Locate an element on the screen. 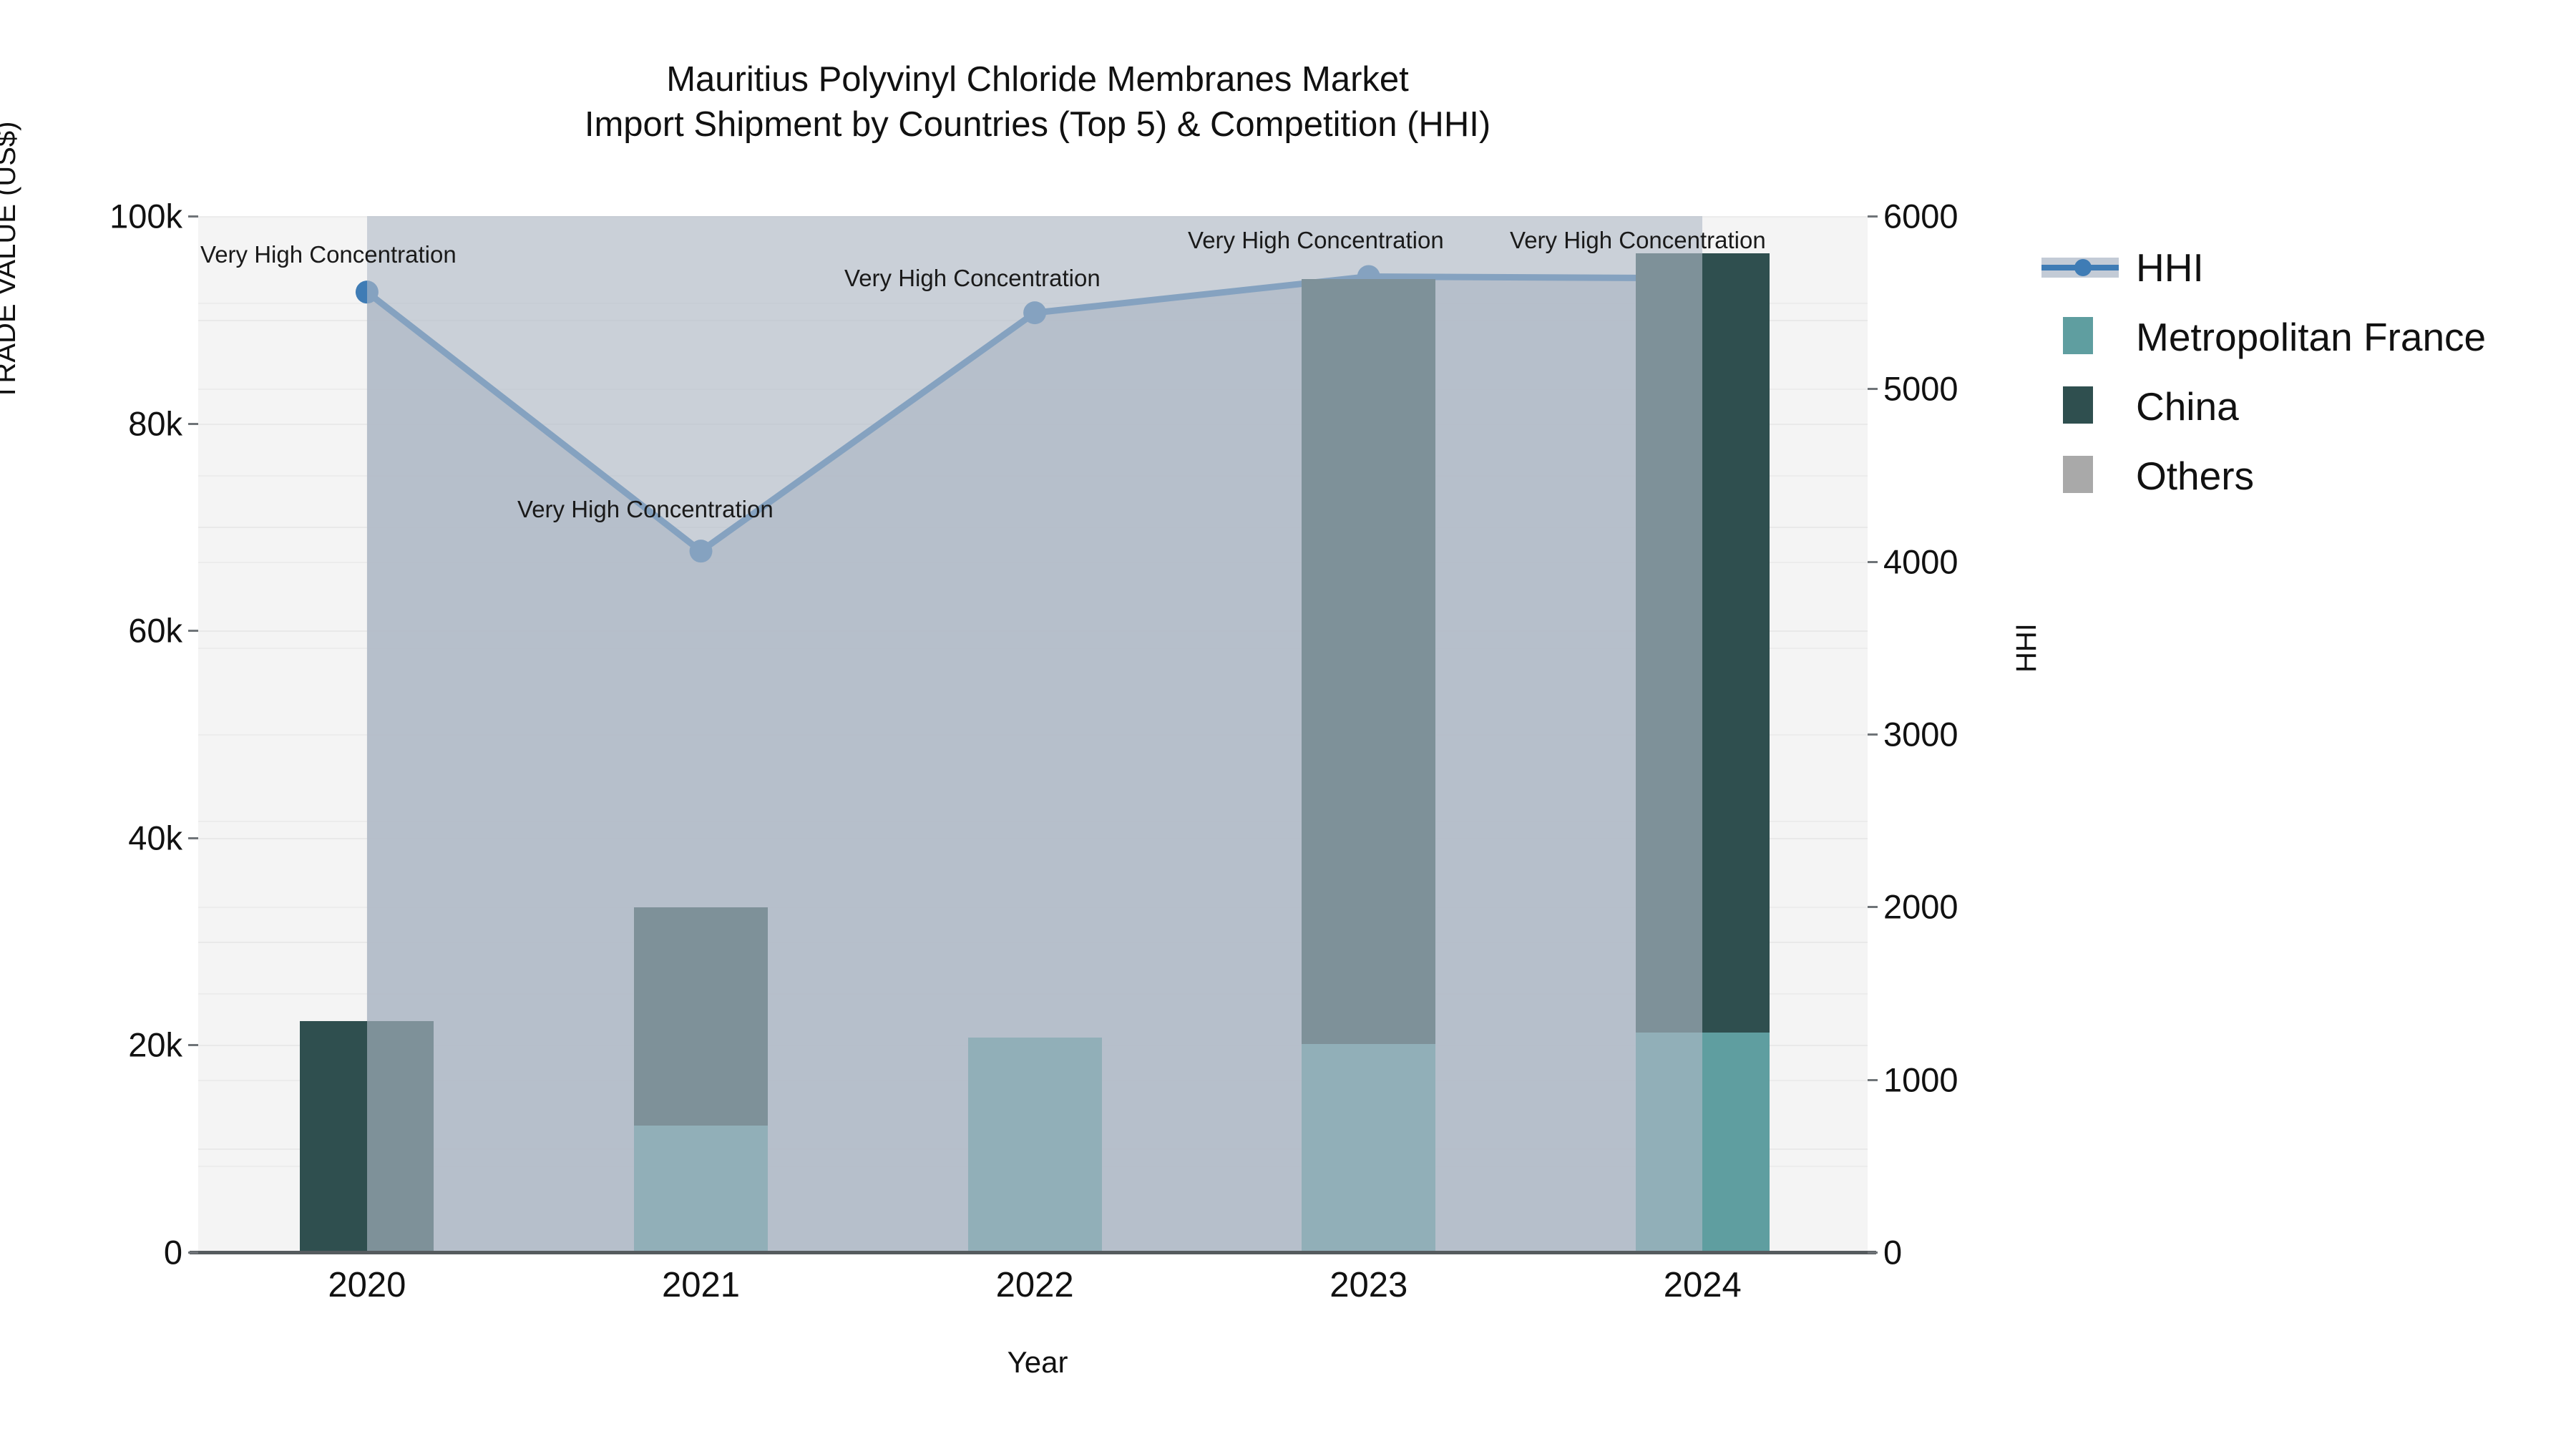  y-tick-right-5000: 5000 is located at coordinates (1920, 389).